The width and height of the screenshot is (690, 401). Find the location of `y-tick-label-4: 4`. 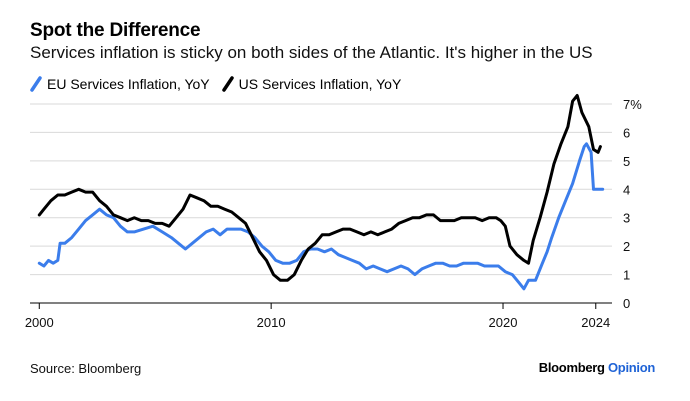

y-tick-label-4: 4 is located at coordinates (626, 189).